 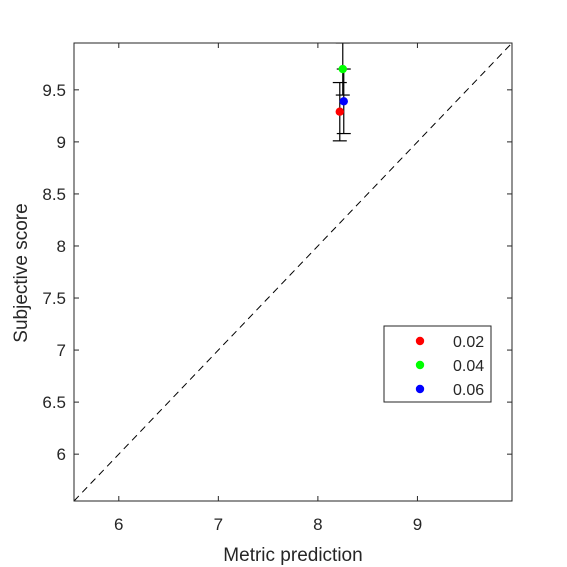 What do you see at coordinates (420, 389) in the screenshot?
I see `legend-marker-0.06` at bounding box center [420, 389].